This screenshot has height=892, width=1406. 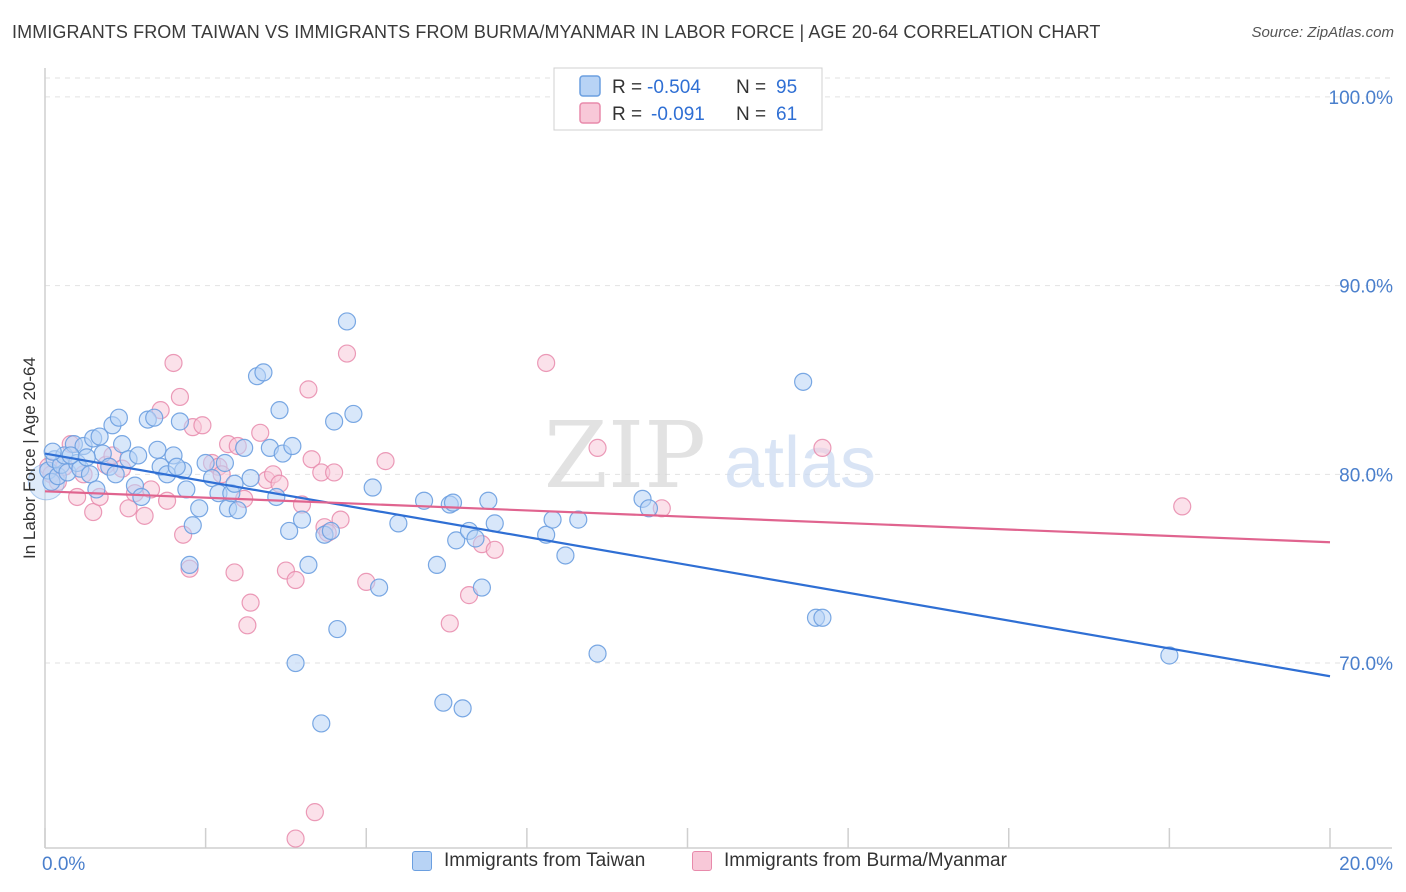 What do you see at coordinates (849, 861) in the screenshot?
I see `legend-item-burma: Immigrants from Burma/Myanmar` at bounding box center [849, 861].